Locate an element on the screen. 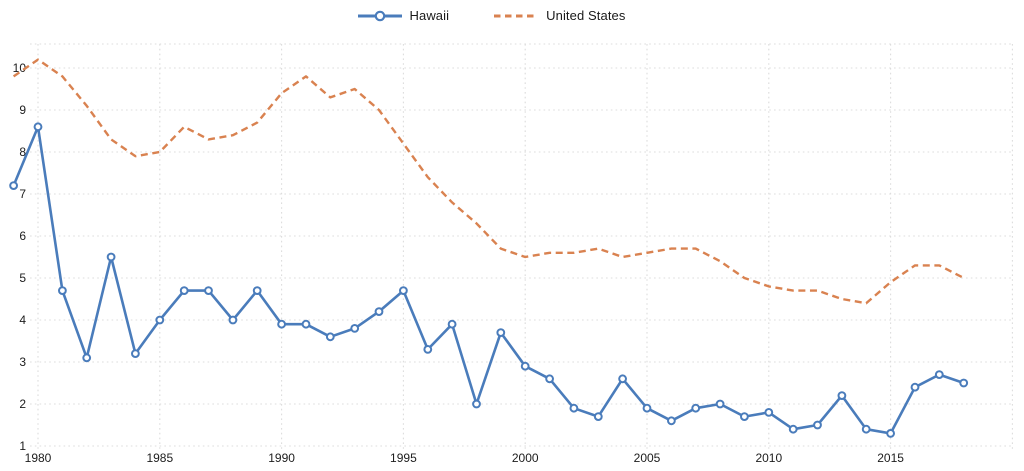  x-tick-label: 1995 is located at coordinates (403, 458).